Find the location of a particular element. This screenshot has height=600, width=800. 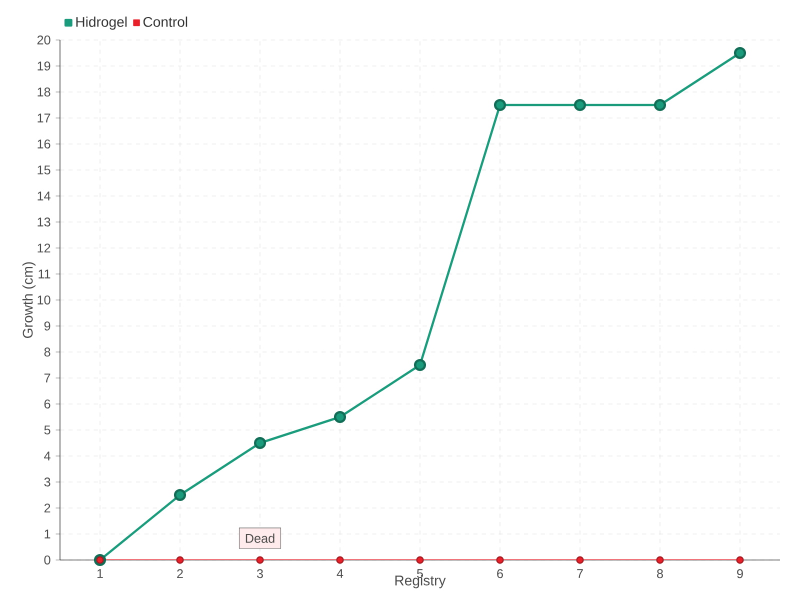

x-tick-label: 2 is located at coordinates (180, 573).